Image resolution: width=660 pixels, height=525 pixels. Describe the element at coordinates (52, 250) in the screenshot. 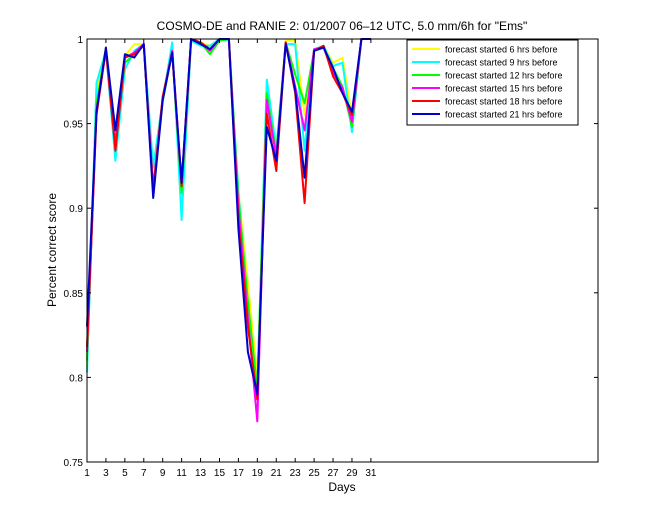

I see `y-axis-label: Percent correct score` at that location.